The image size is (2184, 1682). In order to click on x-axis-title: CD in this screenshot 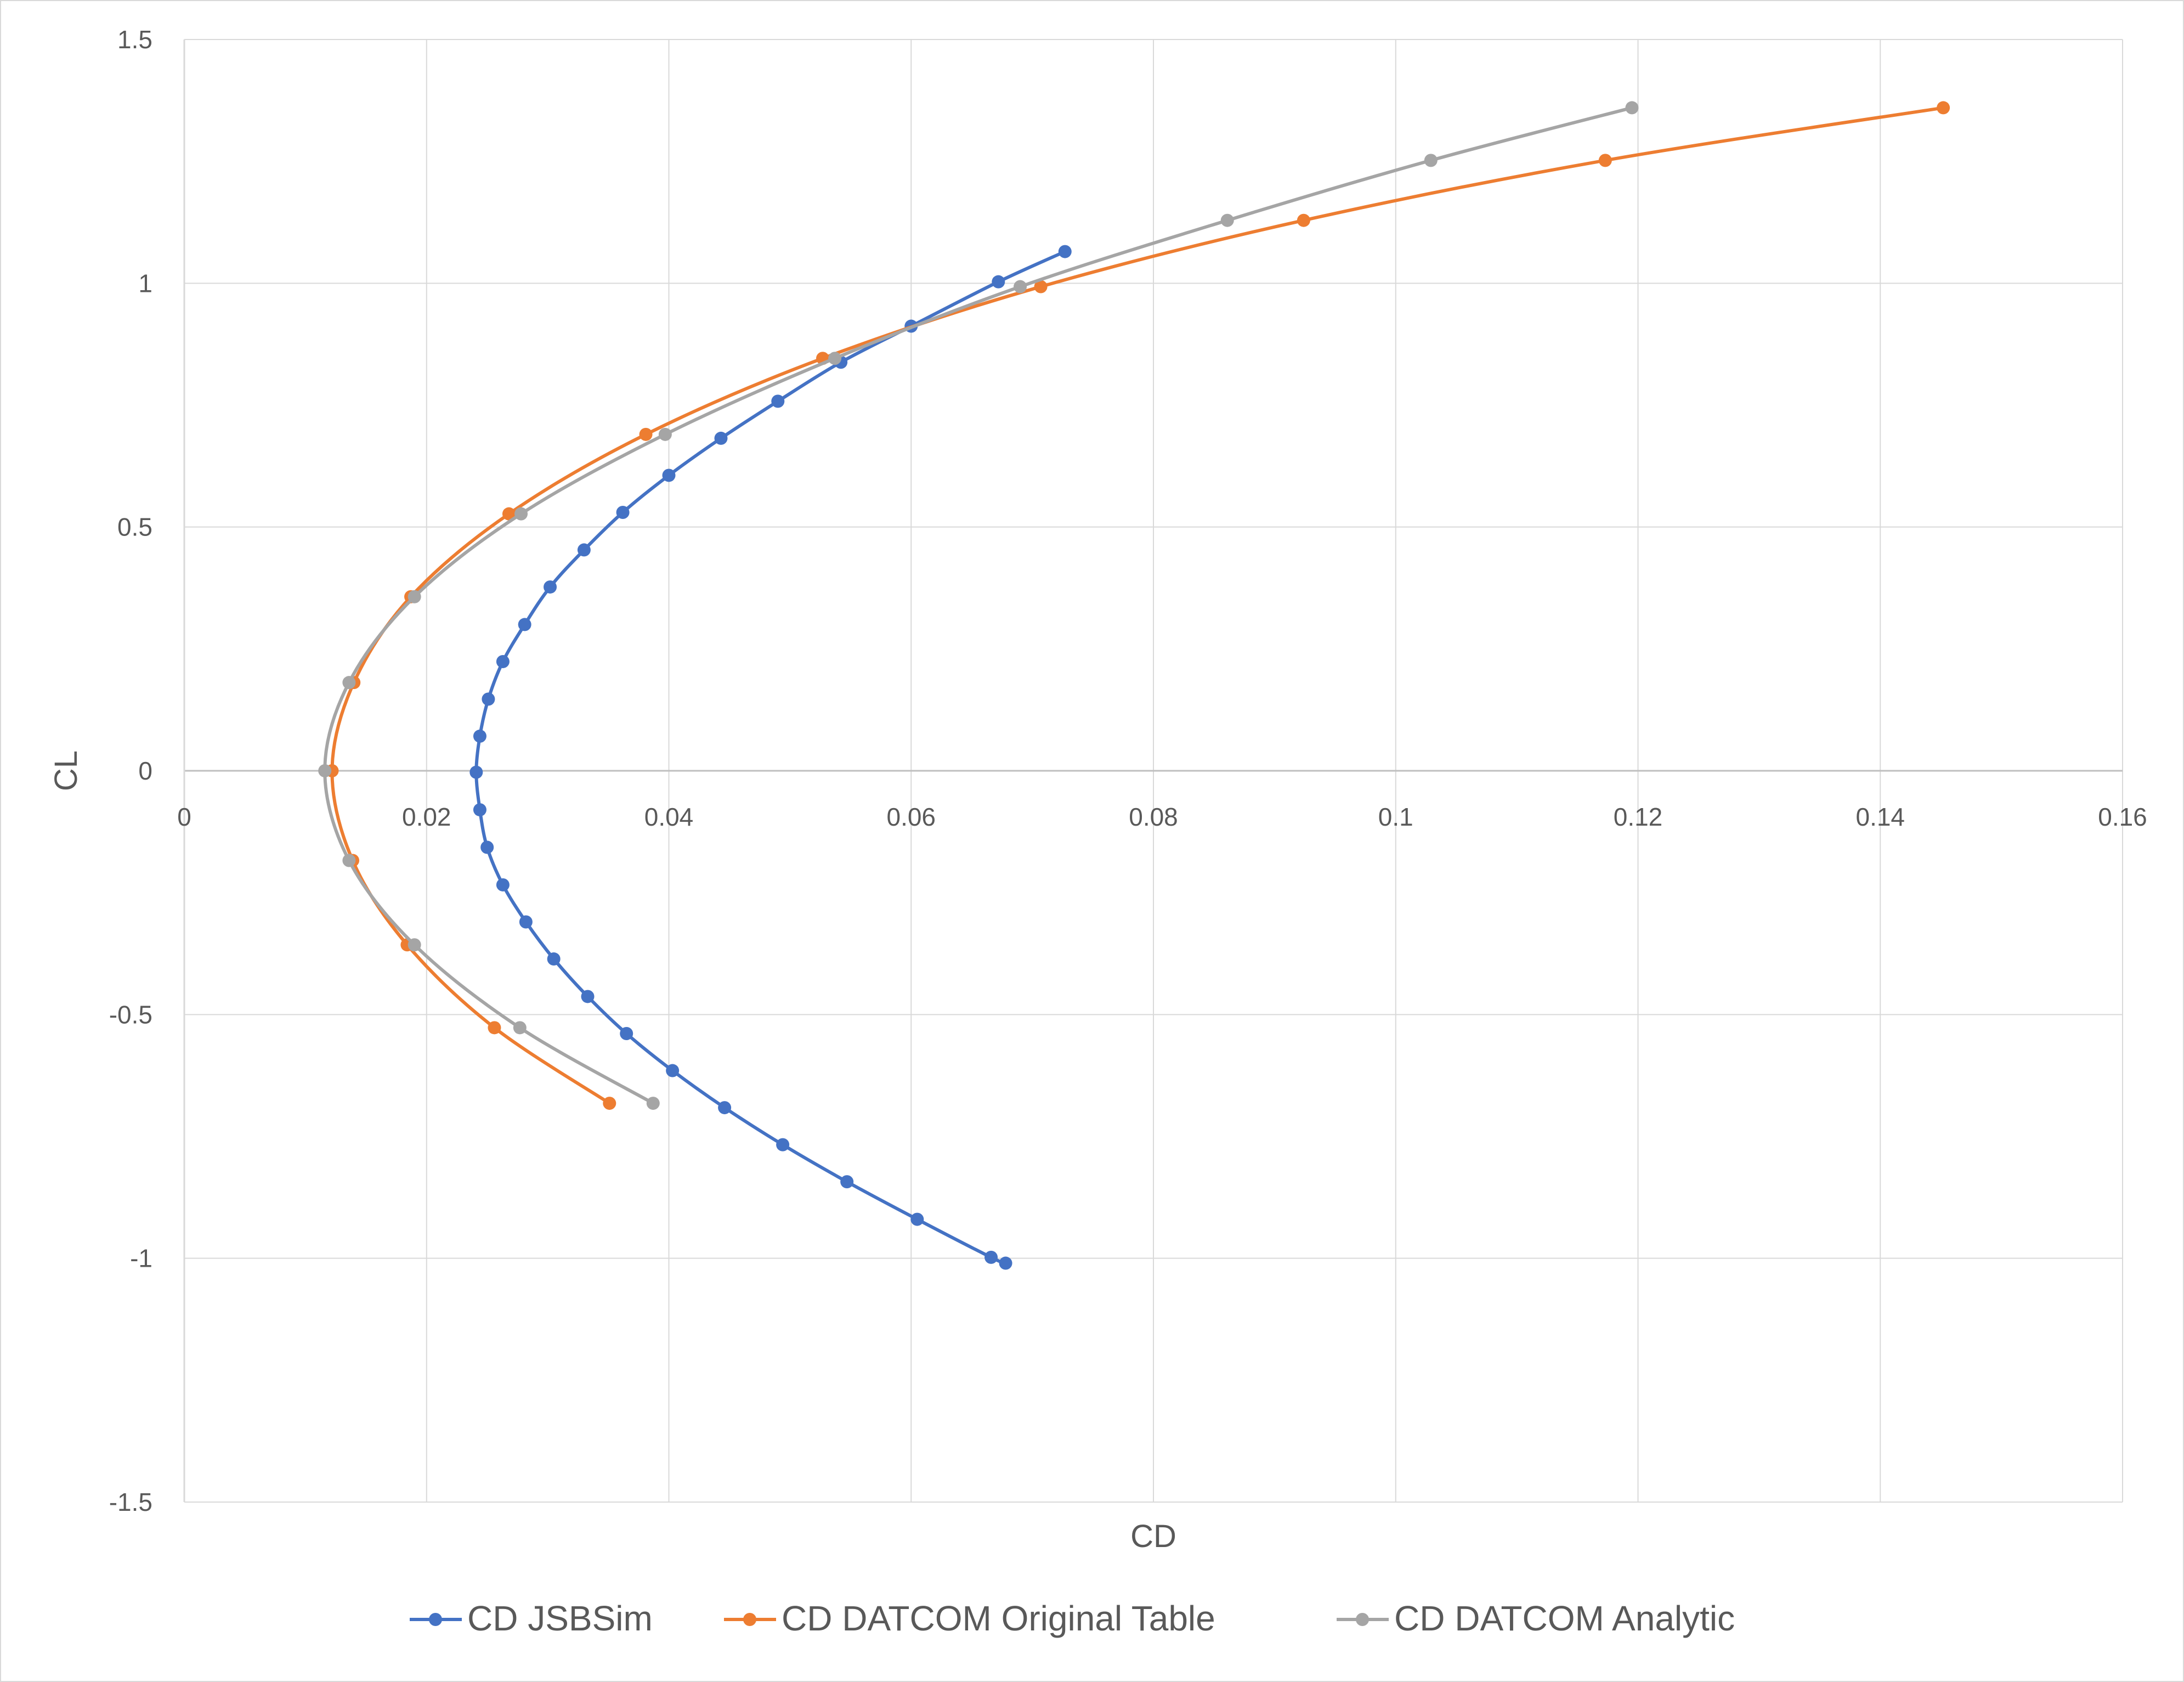, I will do `click(1153, 1536)`.